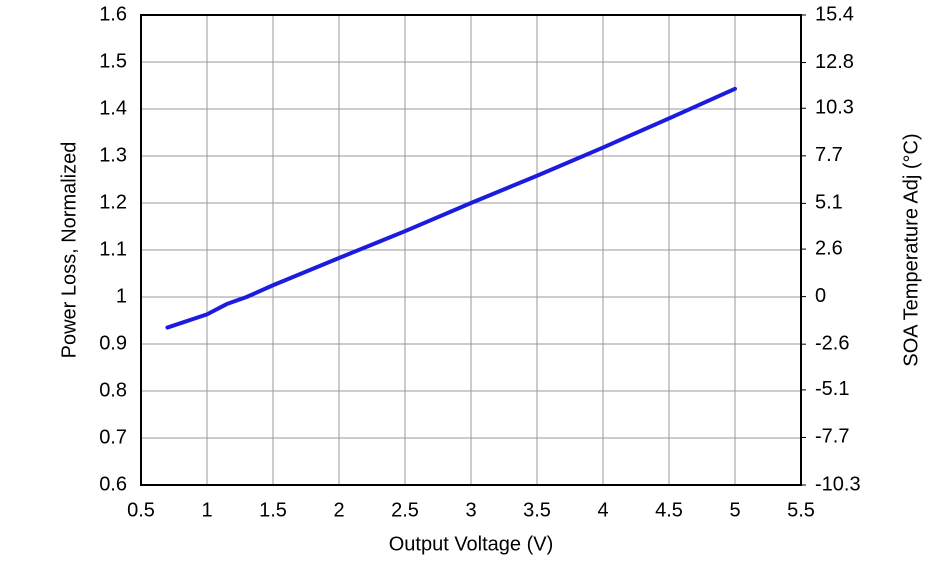  I want to click on x-tick-label: 1, so click(206, 510).